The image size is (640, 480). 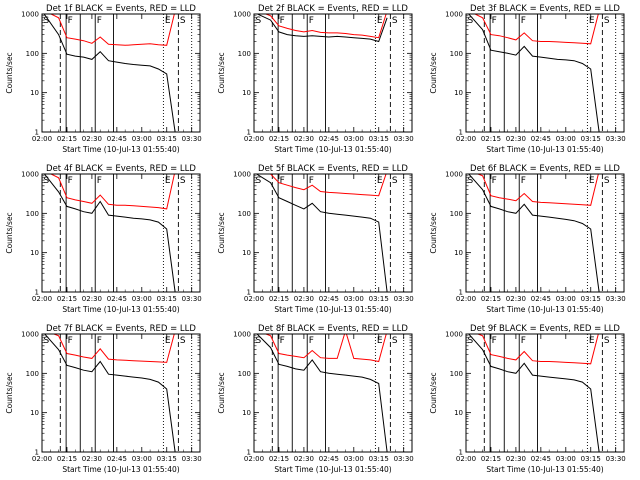 I want to click on panel-title: Det 6f BLACK = Events, RED = LLD, so click(x=545, y=169).